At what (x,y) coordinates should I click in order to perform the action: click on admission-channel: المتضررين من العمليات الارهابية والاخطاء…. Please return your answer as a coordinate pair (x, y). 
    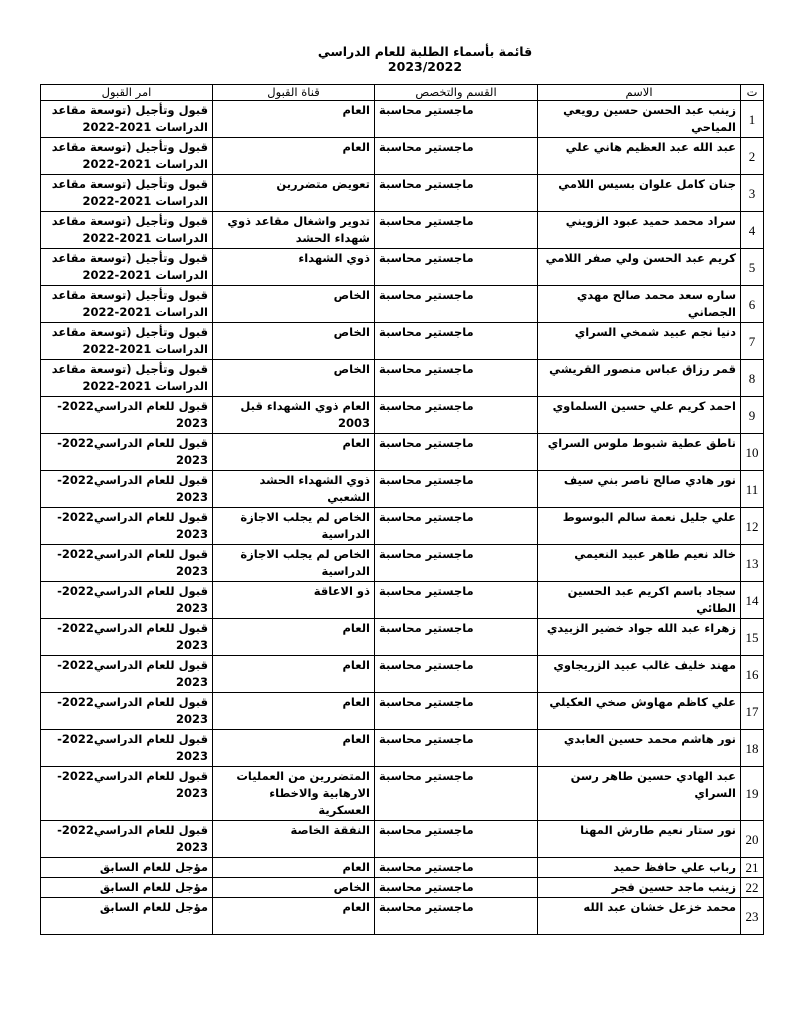
    Looking at the image, I should click on (293, 793).